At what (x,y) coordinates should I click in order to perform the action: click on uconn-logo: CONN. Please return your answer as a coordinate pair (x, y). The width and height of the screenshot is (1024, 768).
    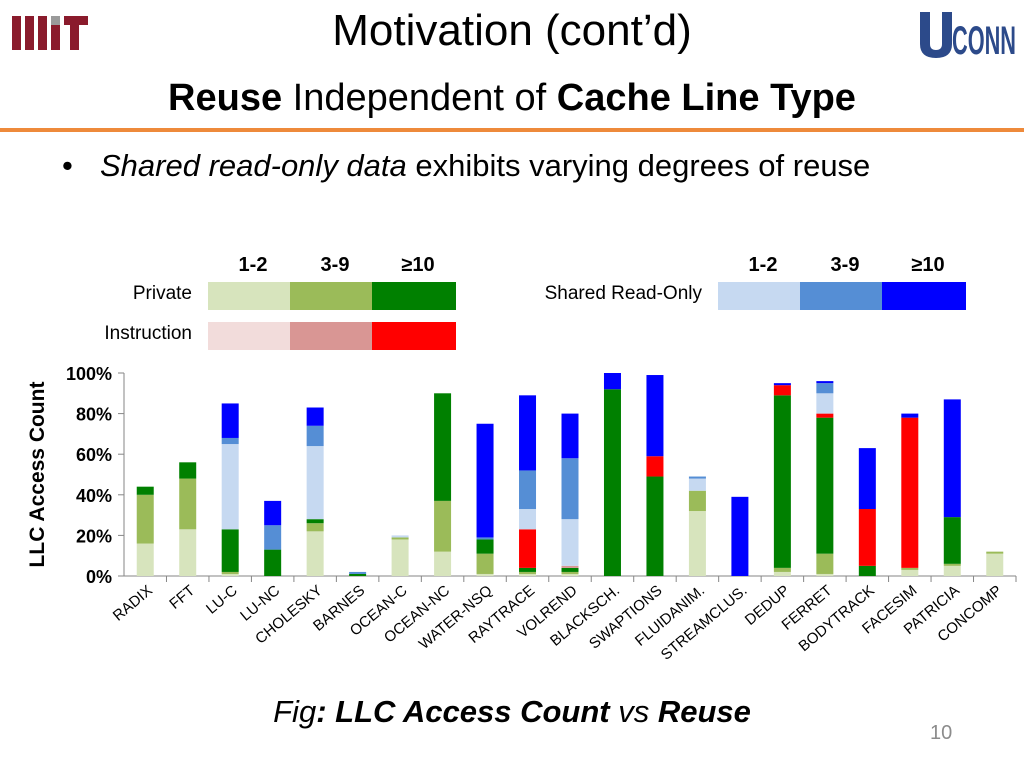
    Looking at the image, I should click on (968, 36).